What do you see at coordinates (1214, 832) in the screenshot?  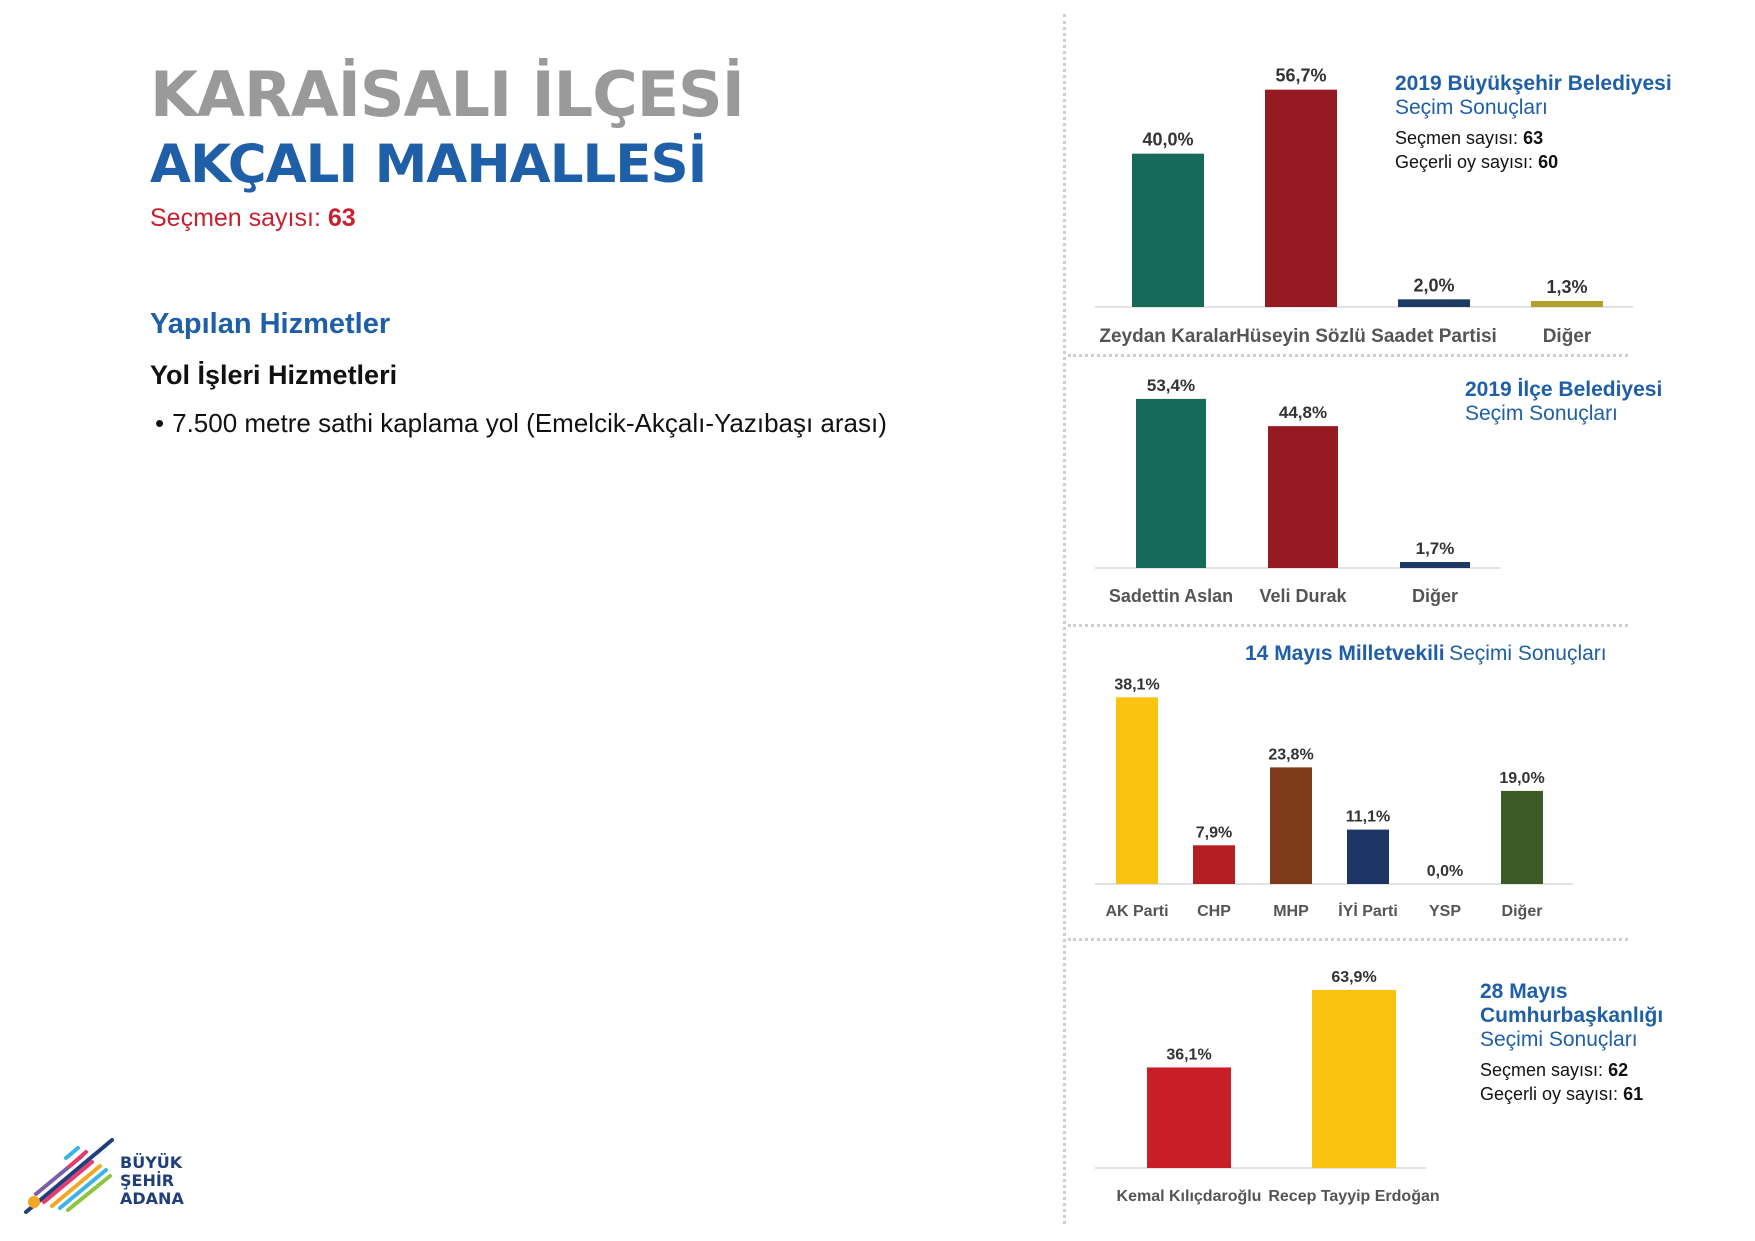 I see `bar-value-label: 7,9%` at bounding box center [1214, 832].